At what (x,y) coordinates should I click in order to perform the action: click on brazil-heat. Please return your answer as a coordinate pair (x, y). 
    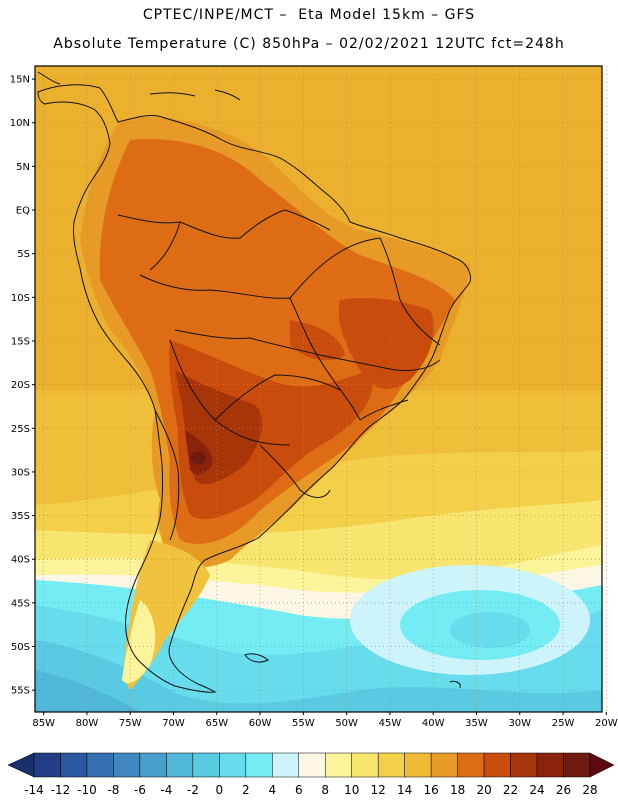
    Looking at the image, I should click on (386, 343).